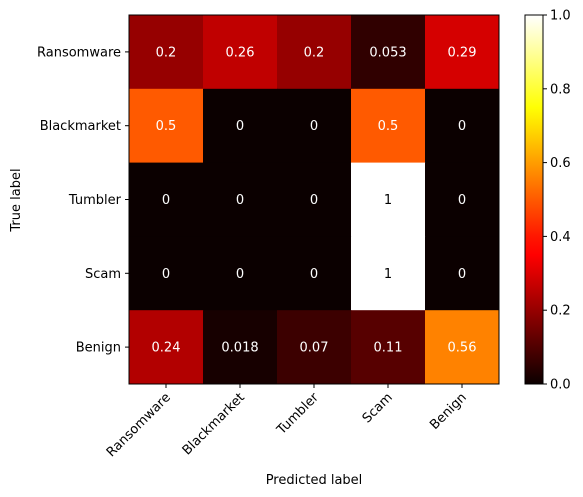 This screenshot has height=497, width=583. I want to click on x-axis-ticks: Ransomware Blackmarket Tumbler Scam Benign, so click(287, 422).